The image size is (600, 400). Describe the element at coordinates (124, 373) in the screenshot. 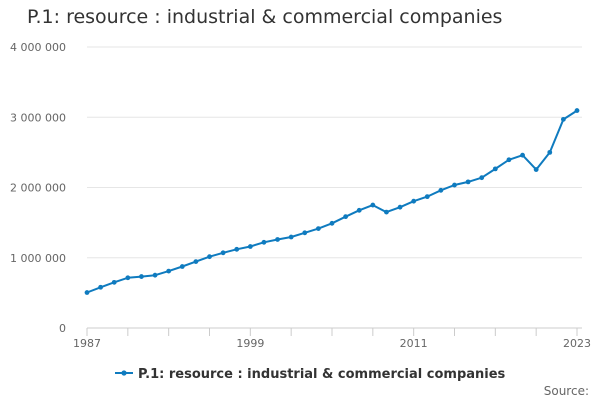

I see `legend-swatch-marker` at that location.